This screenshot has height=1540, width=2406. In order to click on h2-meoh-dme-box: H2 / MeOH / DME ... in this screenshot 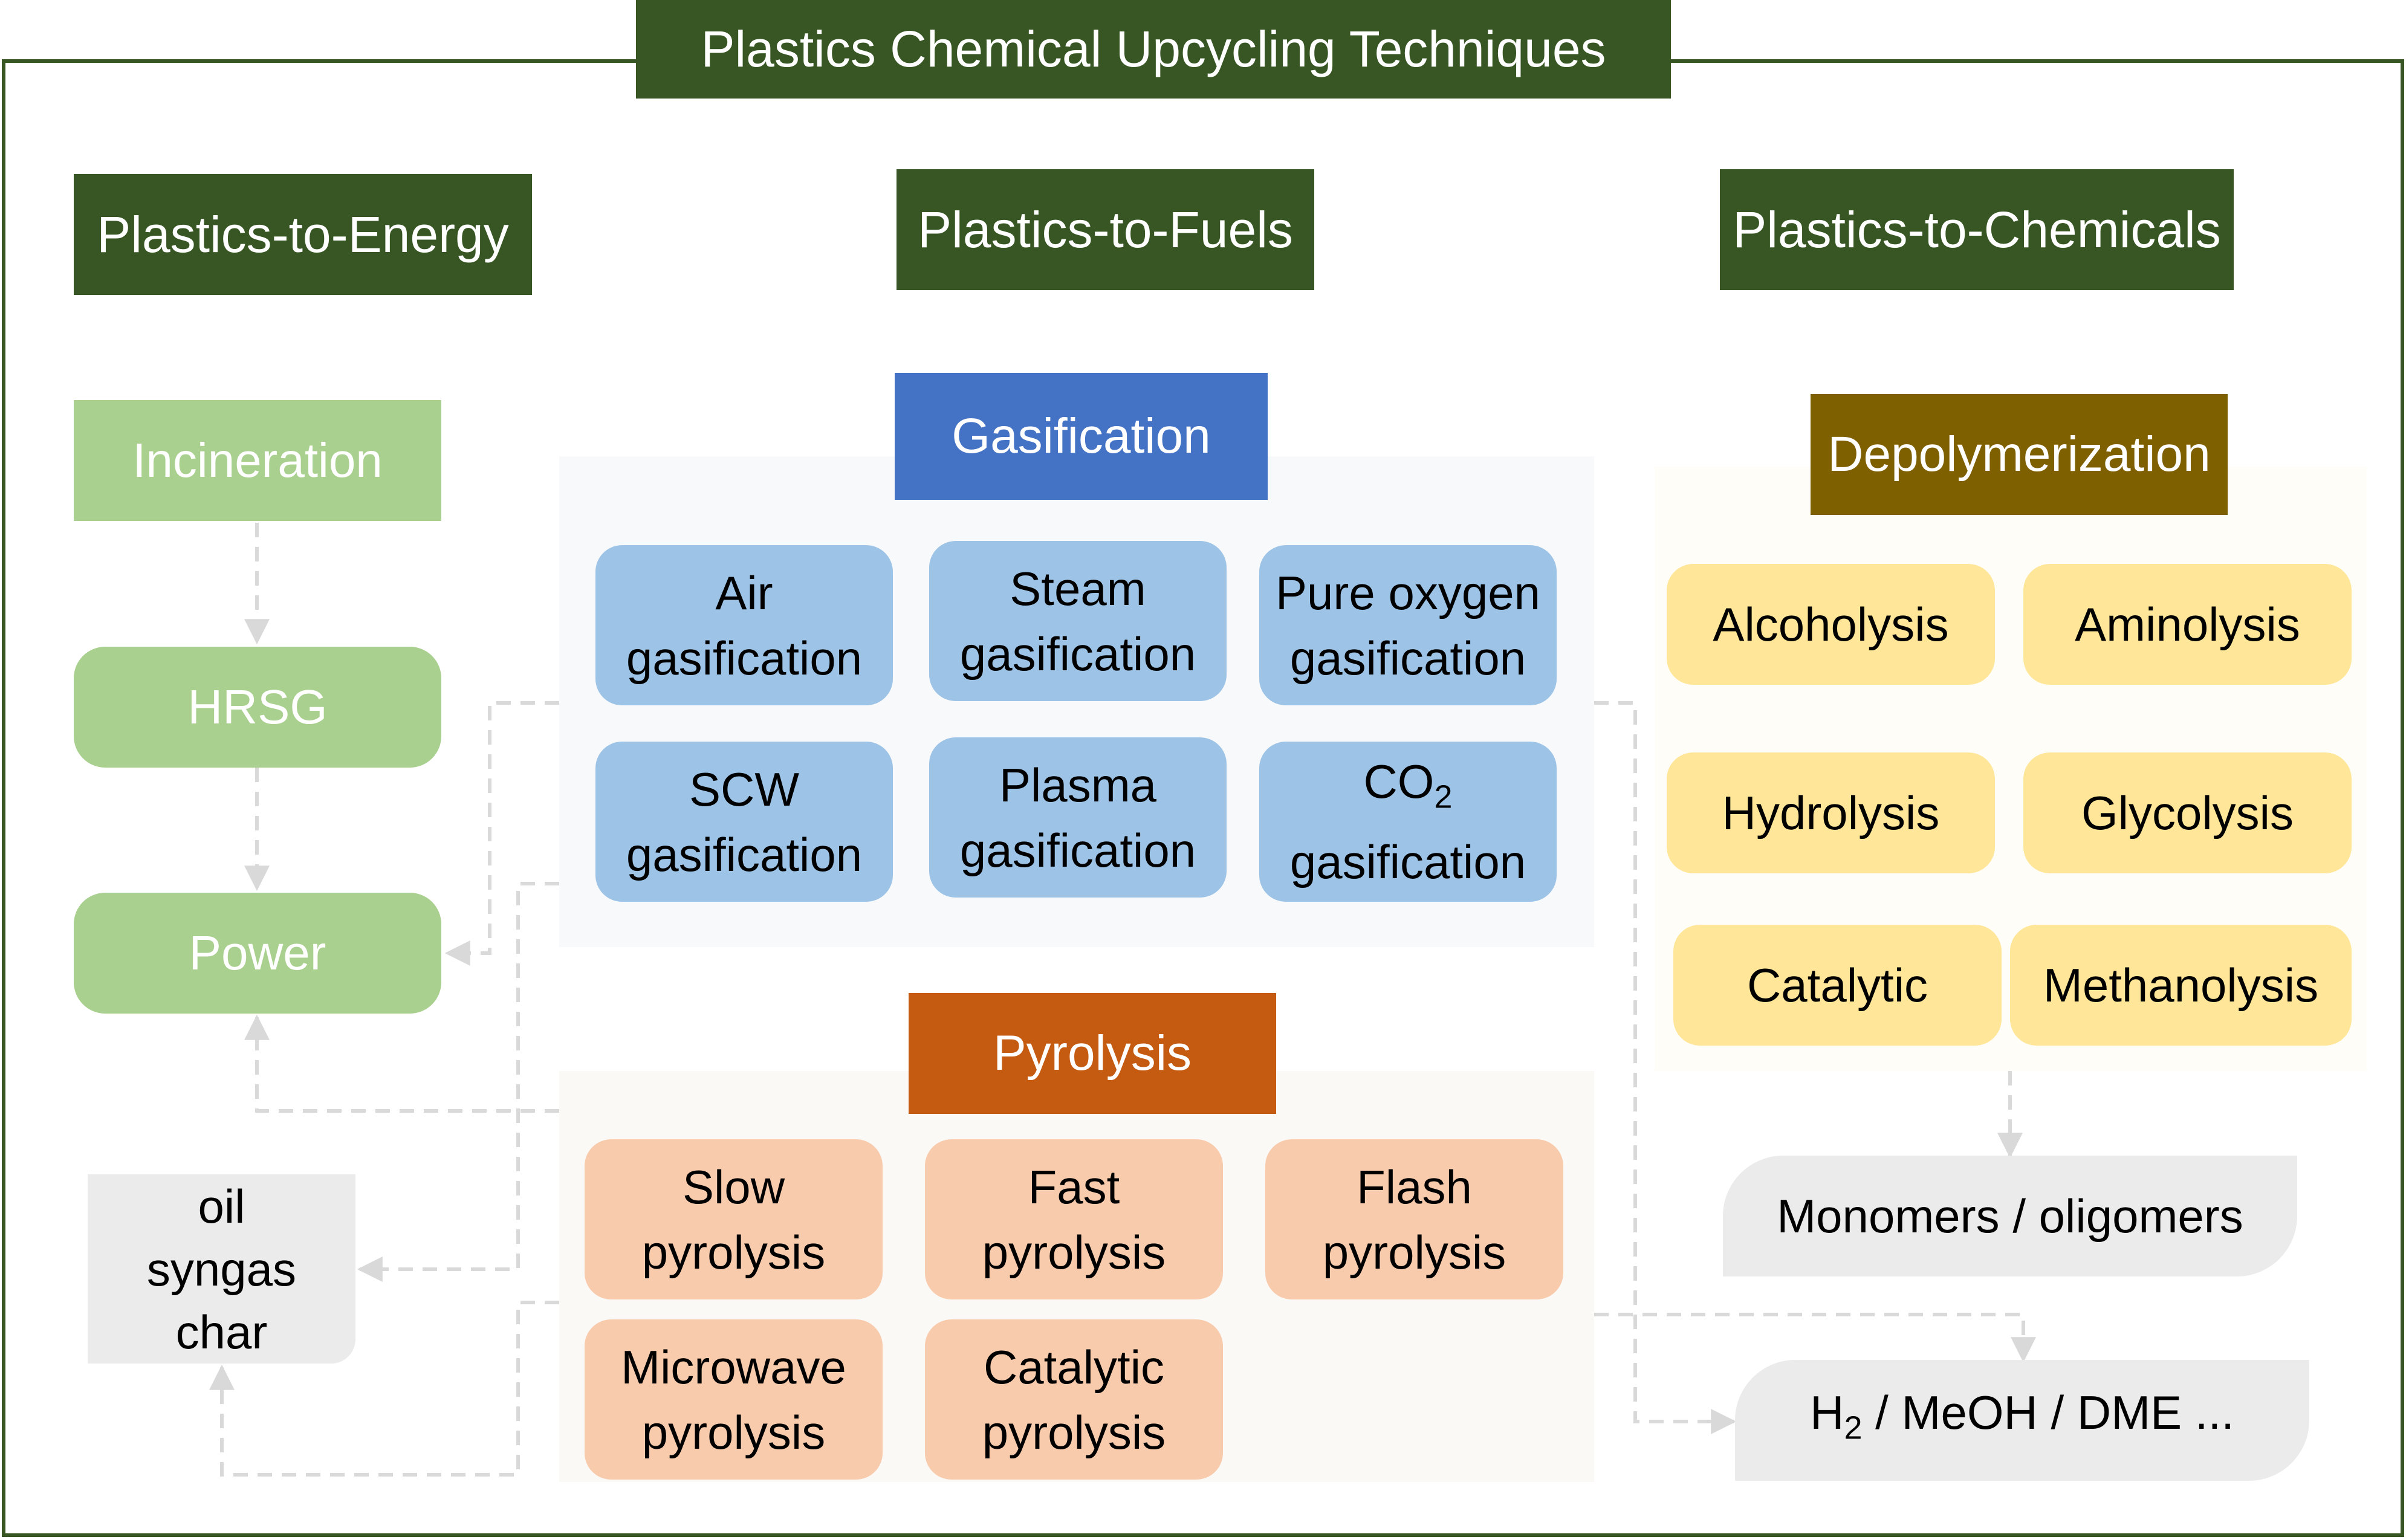, I will do `click(2022, 1420)`.